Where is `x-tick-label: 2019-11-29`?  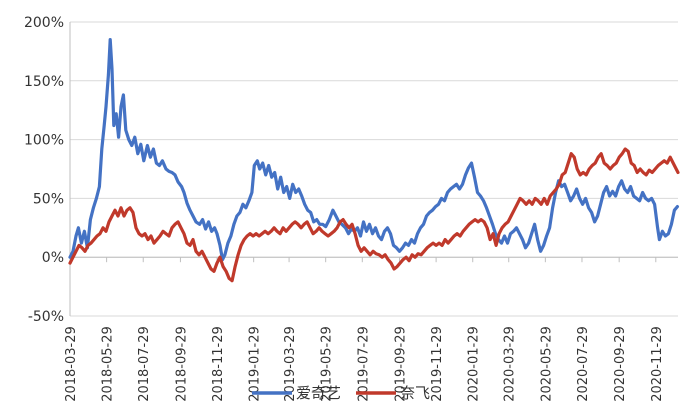 x-tick-label: 2019-11-29 is located at coordinates (437, 364).